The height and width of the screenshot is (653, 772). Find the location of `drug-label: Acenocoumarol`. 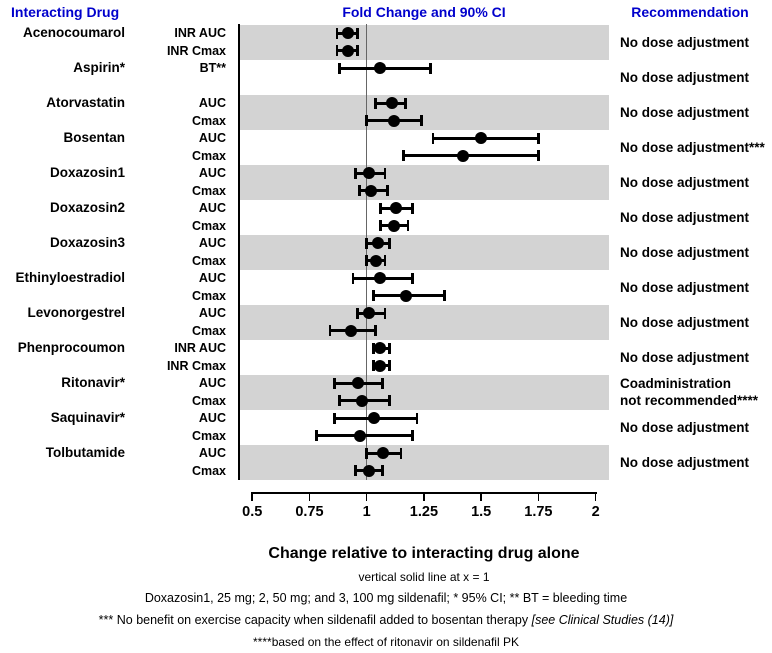

drug-label: Acenocoumarol is located at coordinates (73, 33).